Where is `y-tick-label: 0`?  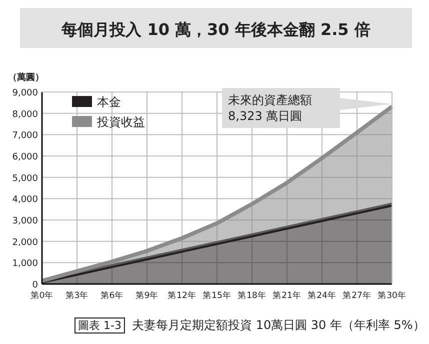 y-tick-label: 0 is located at coordinates (35, 285).